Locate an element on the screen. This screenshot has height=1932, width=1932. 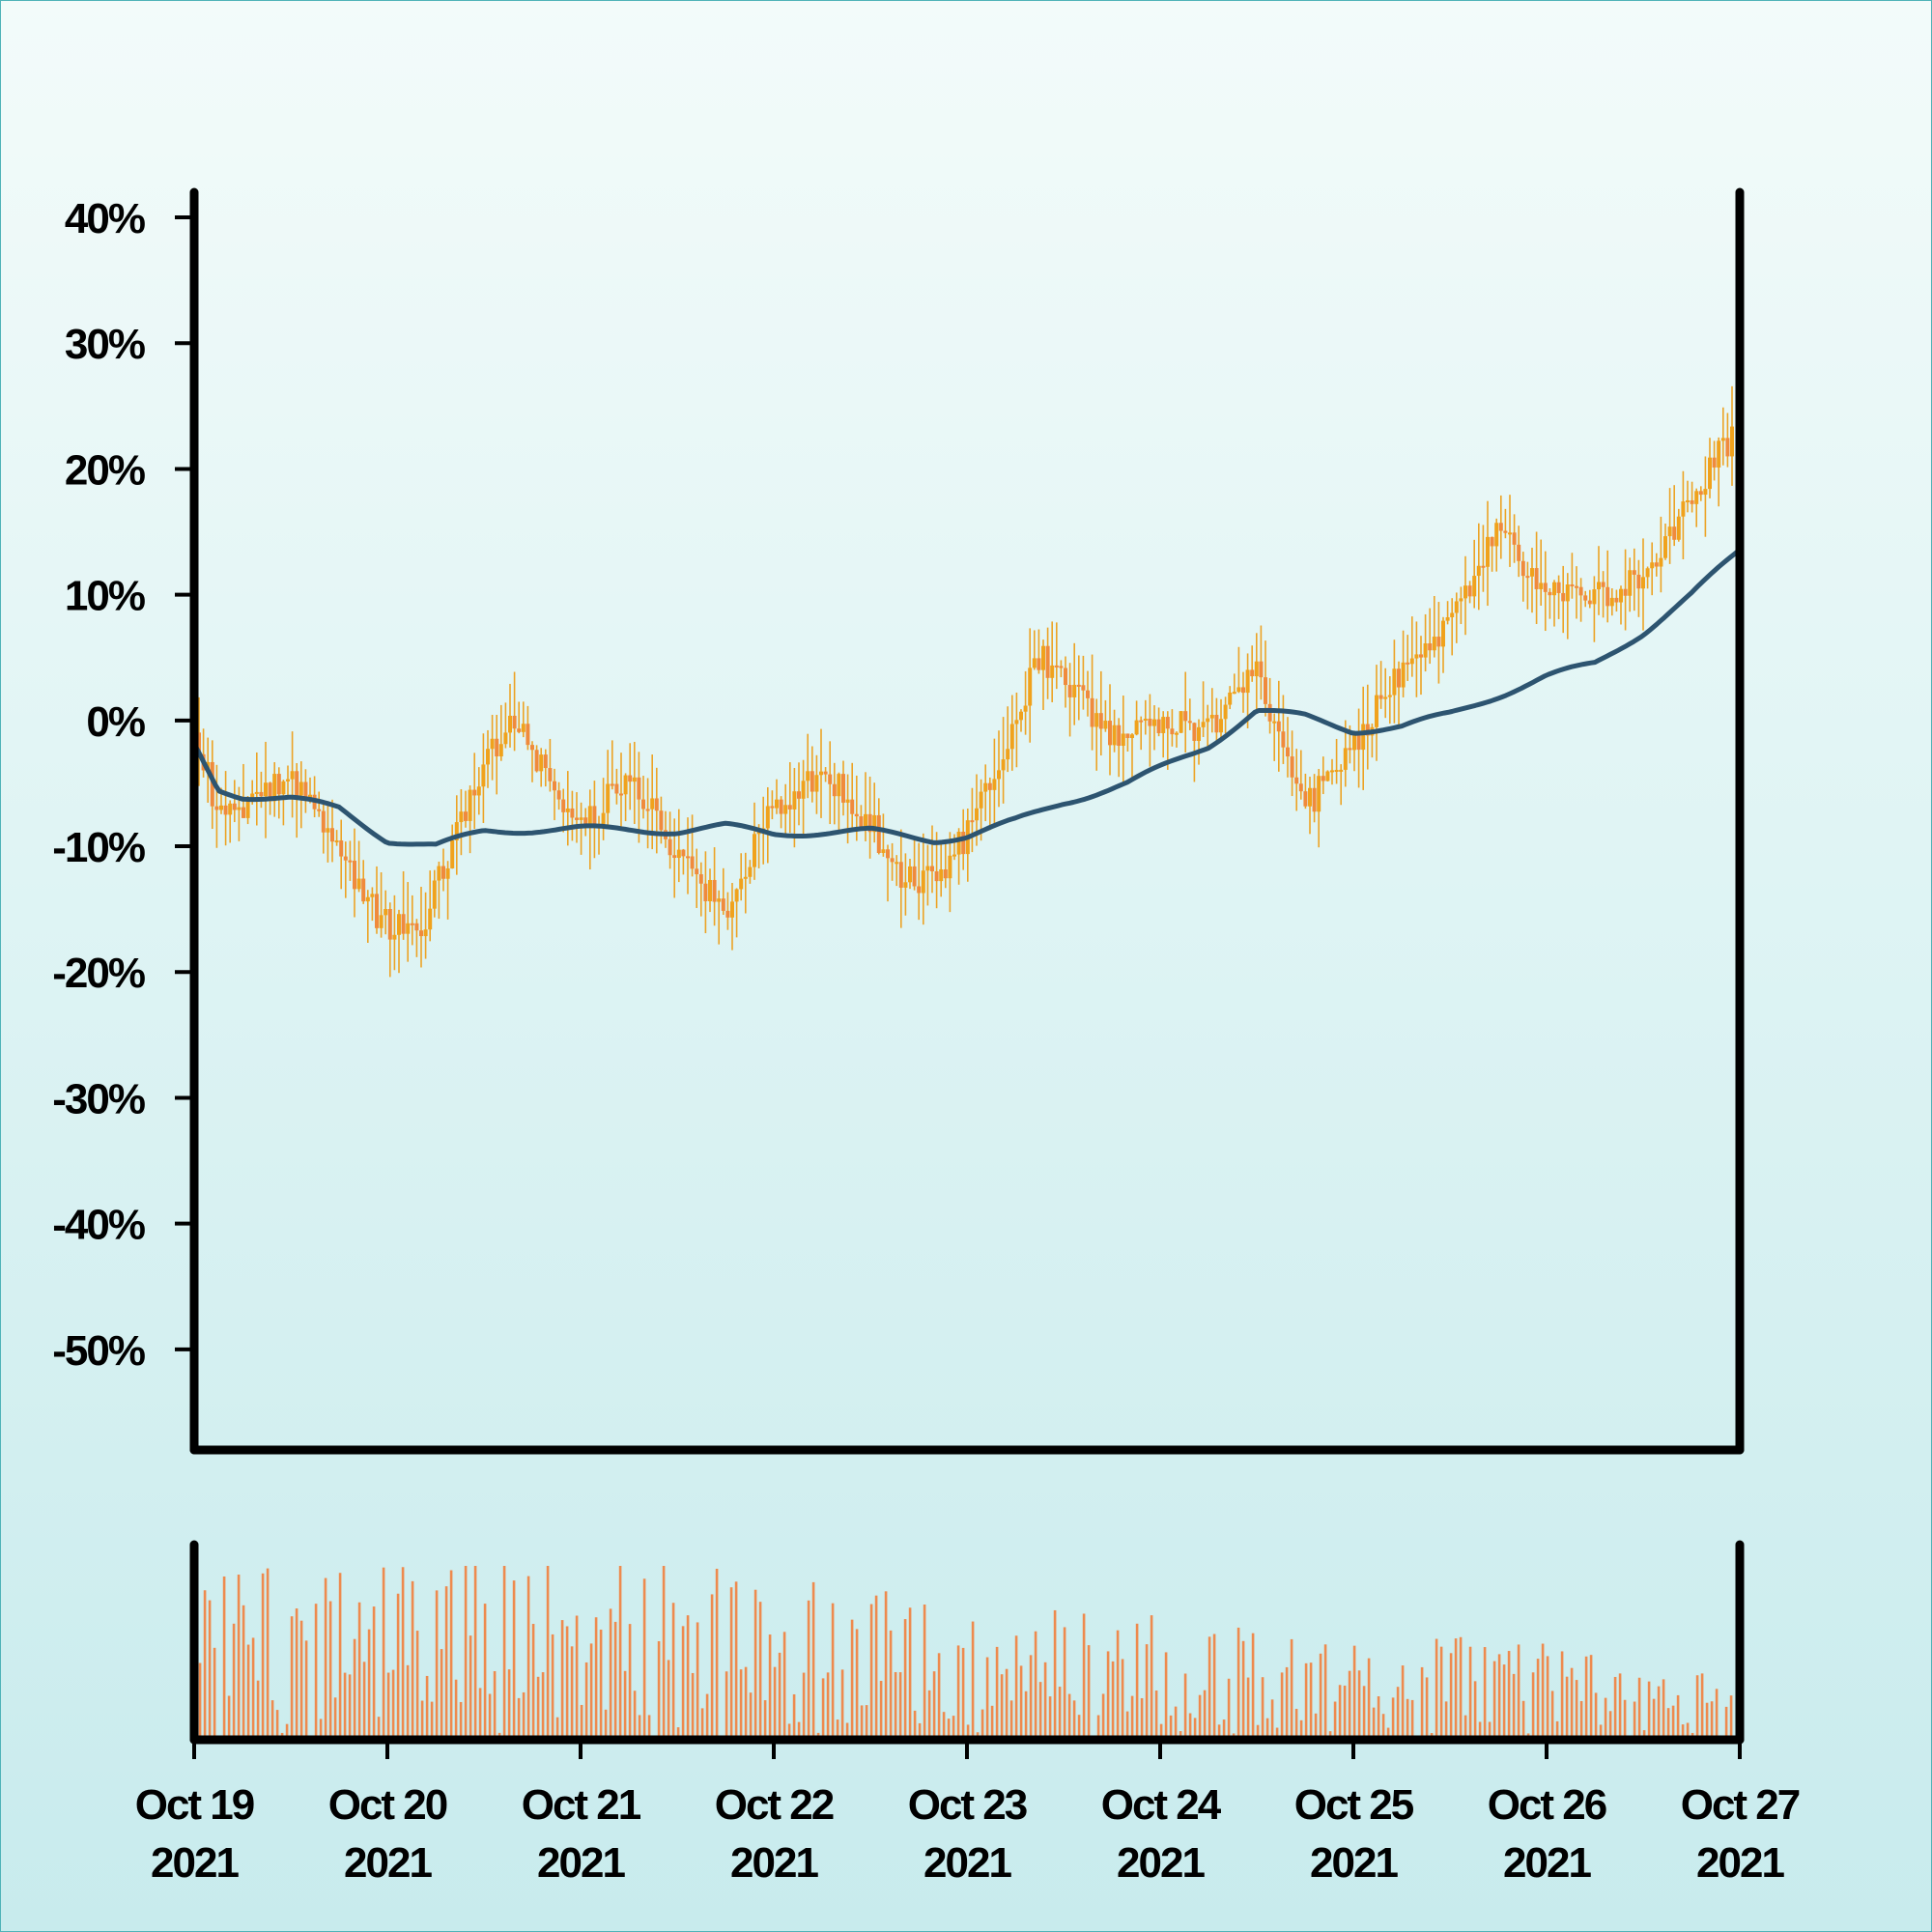
y-tick-label: 0% is located at coordinates (115, 722).